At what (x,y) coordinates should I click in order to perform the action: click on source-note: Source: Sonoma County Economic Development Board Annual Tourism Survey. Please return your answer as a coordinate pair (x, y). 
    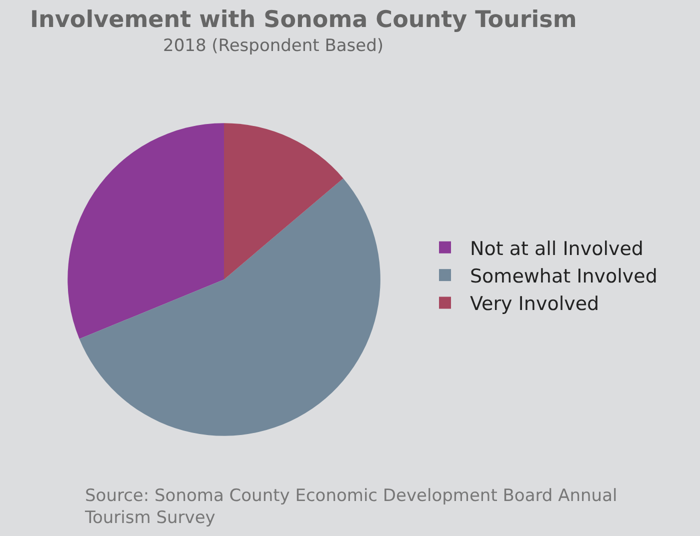
    Looking at the image, I should click on (351, 507).